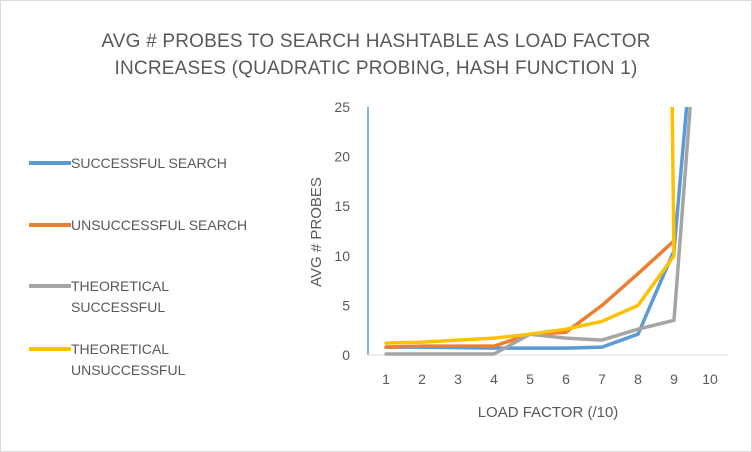  What do you see at coordinates (674, 379) in the screenshot?
I see `x-tick-label: 9` at bounding box center [674, 379].